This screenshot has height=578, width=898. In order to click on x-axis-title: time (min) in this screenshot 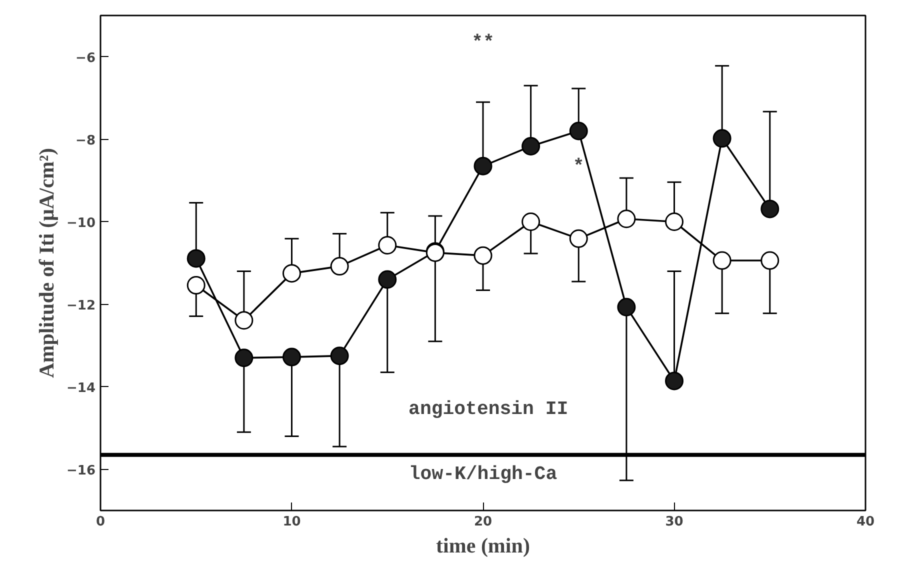, I will do `click(483, 546)`.